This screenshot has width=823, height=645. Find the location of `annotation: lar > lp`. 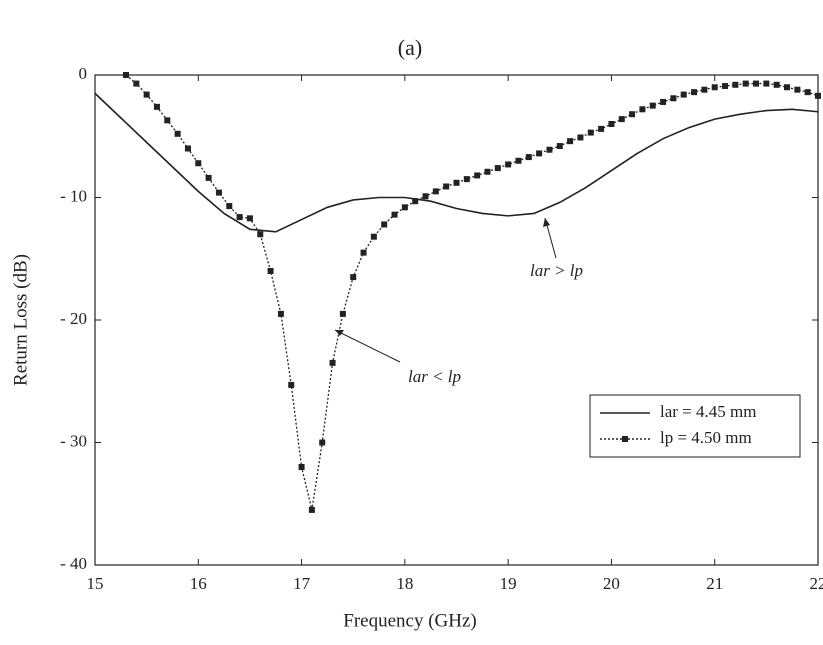

annotation: lar > lp is located at coordinates (556, 270).